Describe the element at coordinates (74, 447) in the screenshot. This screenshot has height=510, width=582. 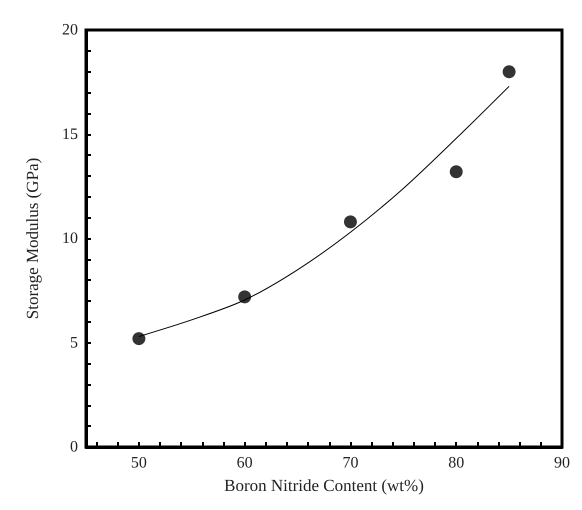
I see `y-tick-label: 0` at that location.